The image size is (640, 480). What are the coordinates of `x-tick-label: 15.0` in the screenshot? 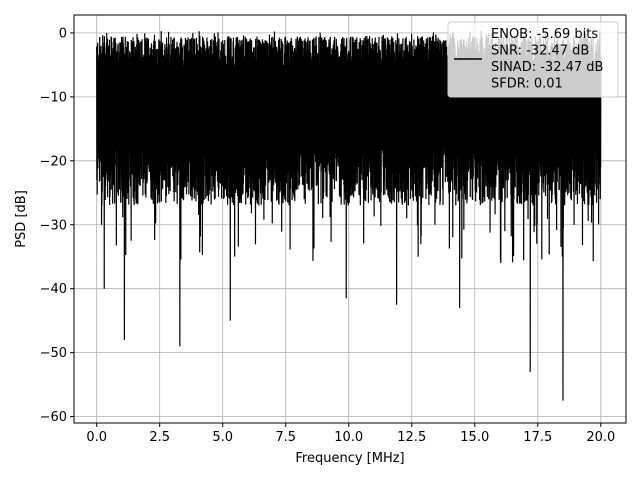 It's located at (474, 437).